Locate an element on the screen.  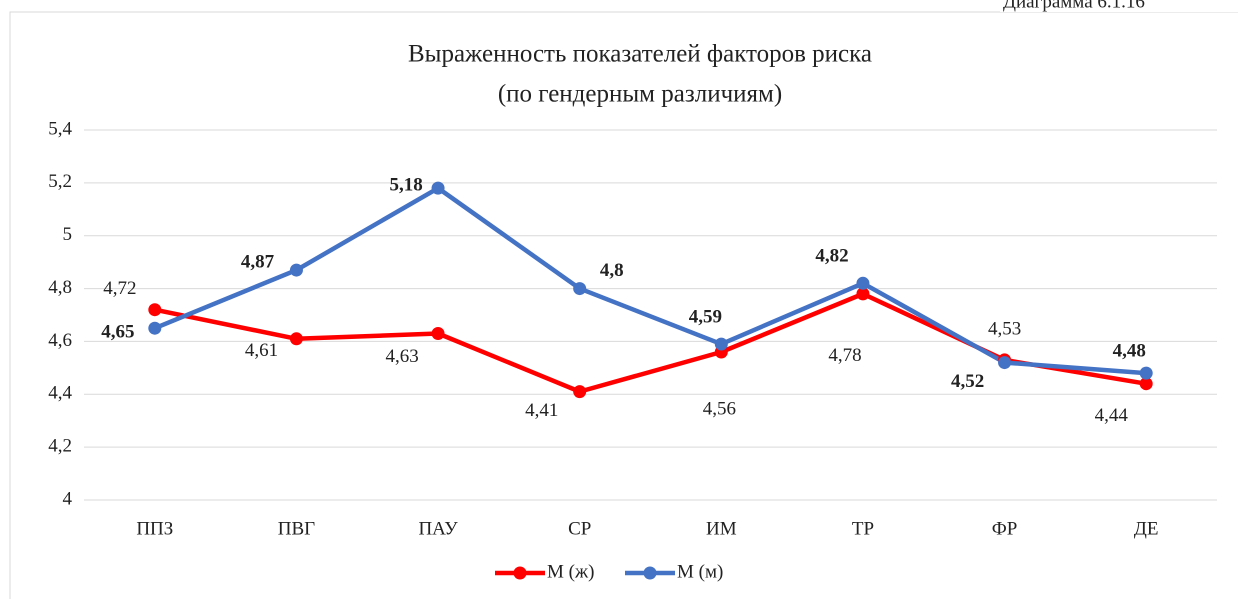
data-label: 4,72 is located at coordinates (119, 288).